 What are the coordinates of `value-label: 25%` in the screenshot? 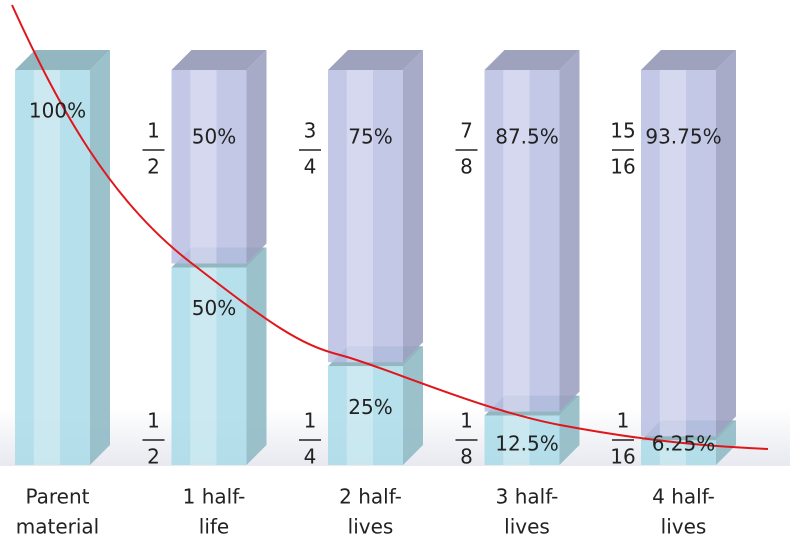 It's located at (370, 407).